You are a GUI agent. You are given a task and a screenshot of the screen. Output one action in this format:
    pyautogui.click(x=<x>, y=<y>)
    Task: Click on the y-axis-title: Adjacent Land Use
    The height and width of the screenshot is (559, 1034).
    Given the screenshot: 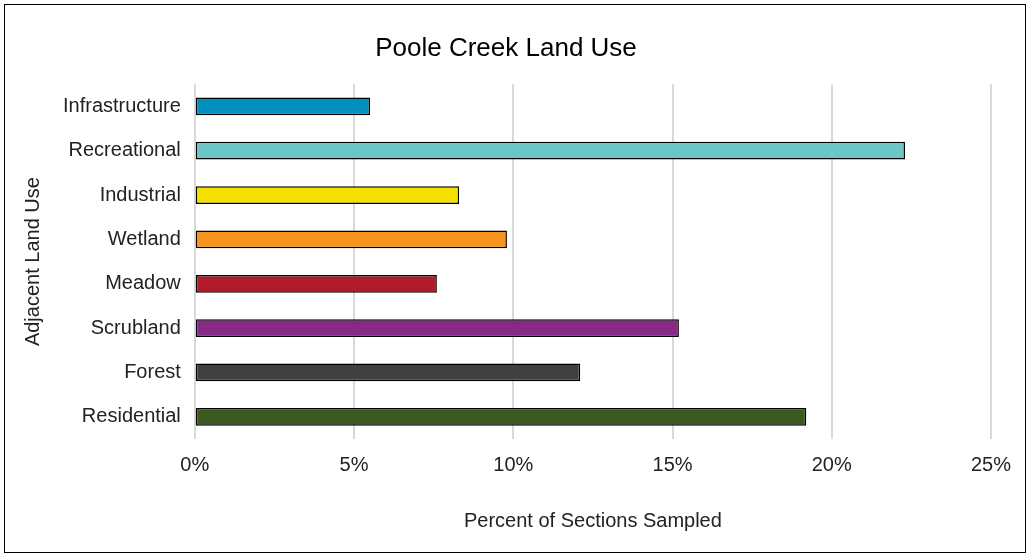 What is the action you would take?
    pyautogui.click(x=31, y=262)
    